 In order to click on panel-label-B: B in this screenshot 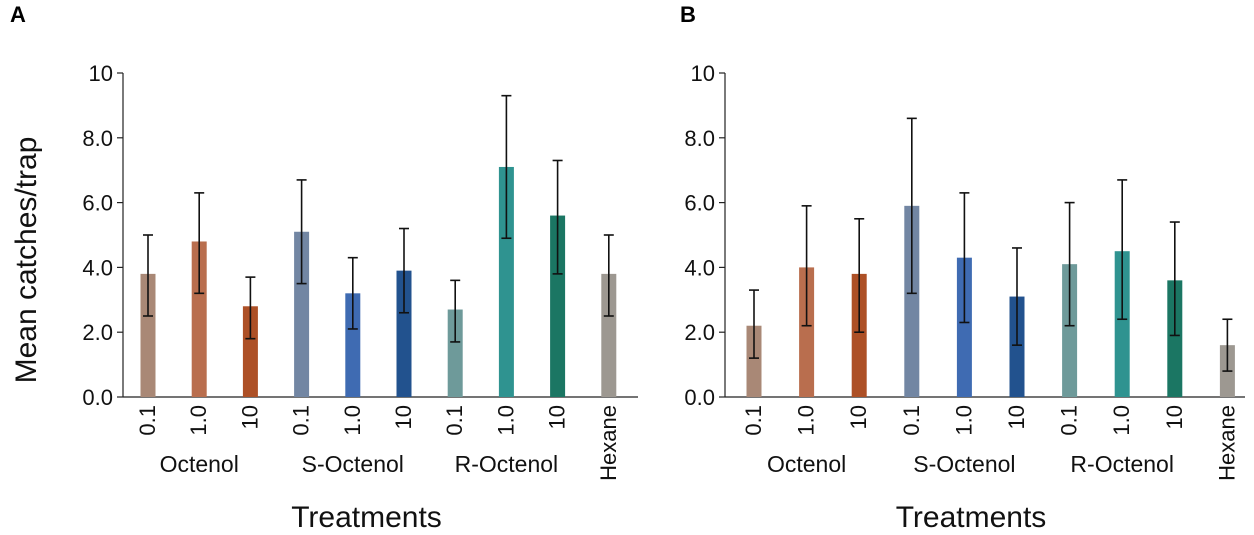, I will do `click(688, 14)`.